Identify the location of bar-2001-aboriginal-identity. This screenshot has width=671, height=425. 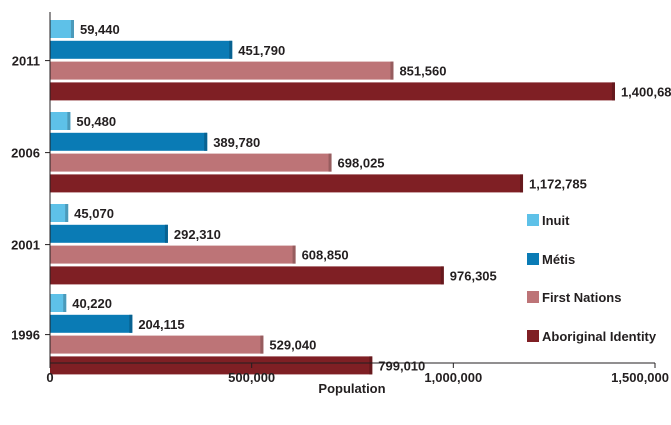
(247, 275).